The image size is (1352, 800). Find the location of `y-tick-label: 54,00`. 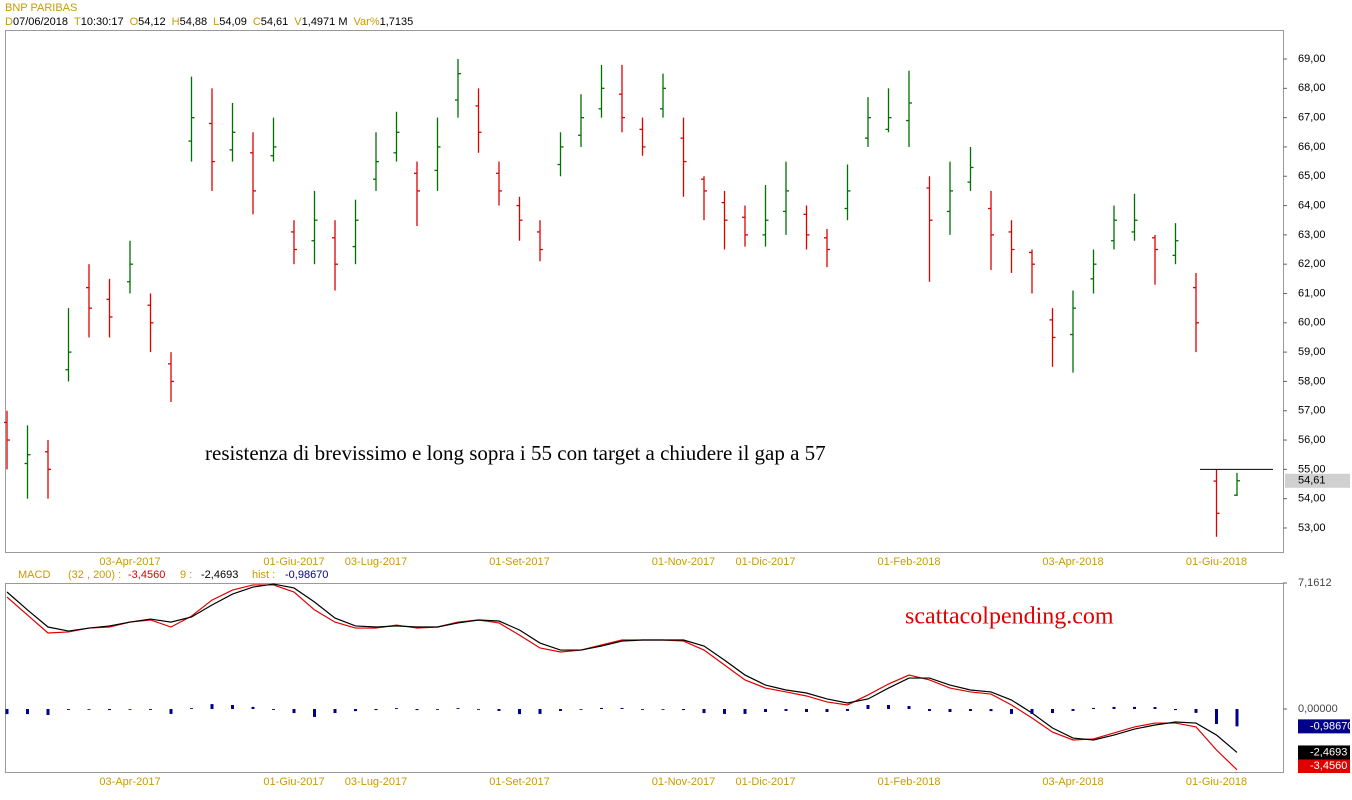

y-tick-label: 54,00 is located at coordinates (1312, 499).